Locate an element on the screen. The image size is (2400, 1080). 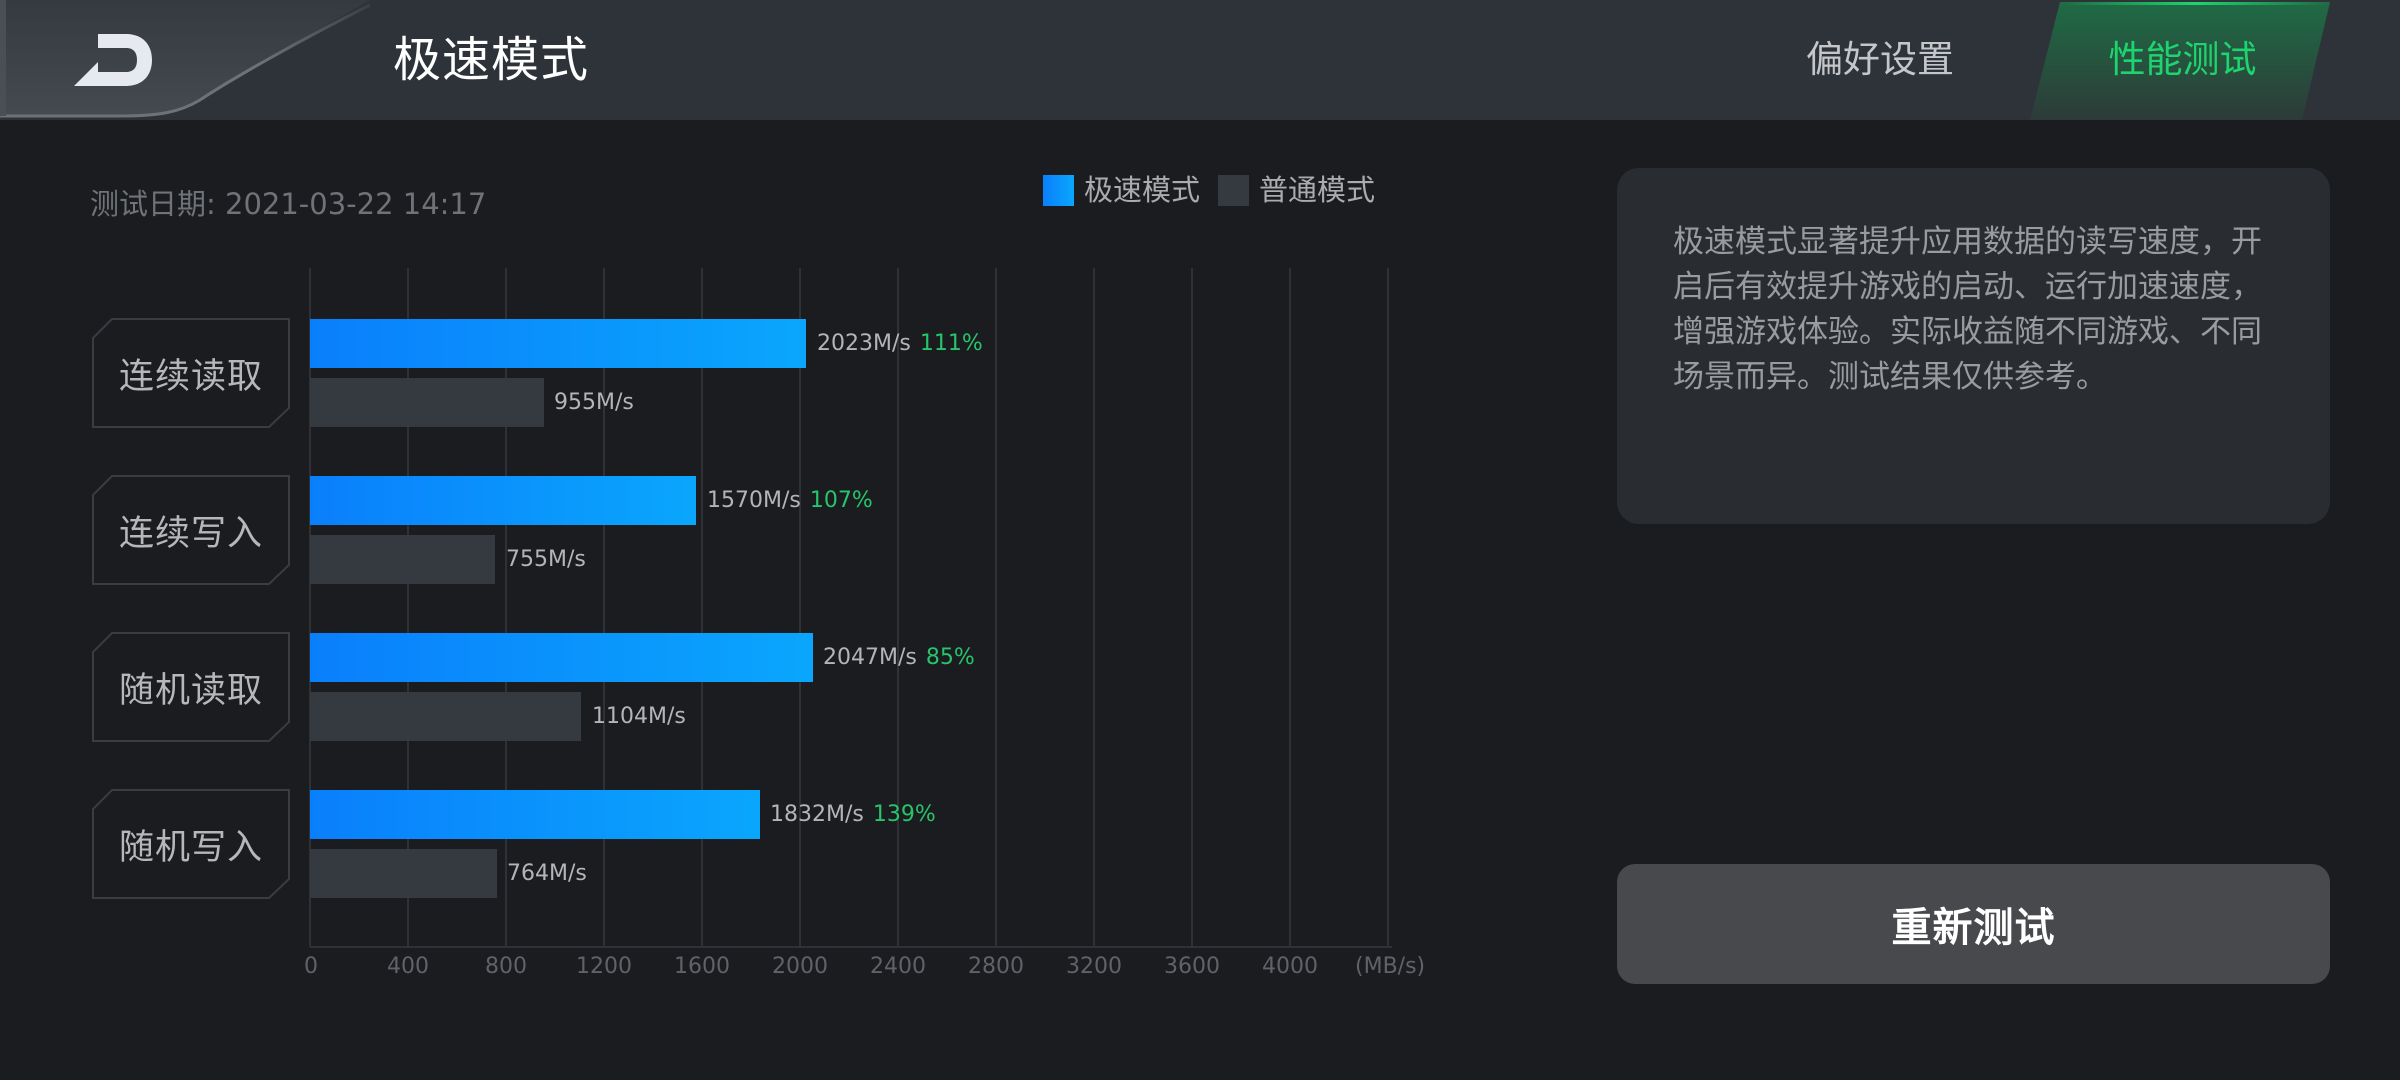
test-date: 测试日期: 2021-03-22 14:17 is located at coordinates (288, 204).